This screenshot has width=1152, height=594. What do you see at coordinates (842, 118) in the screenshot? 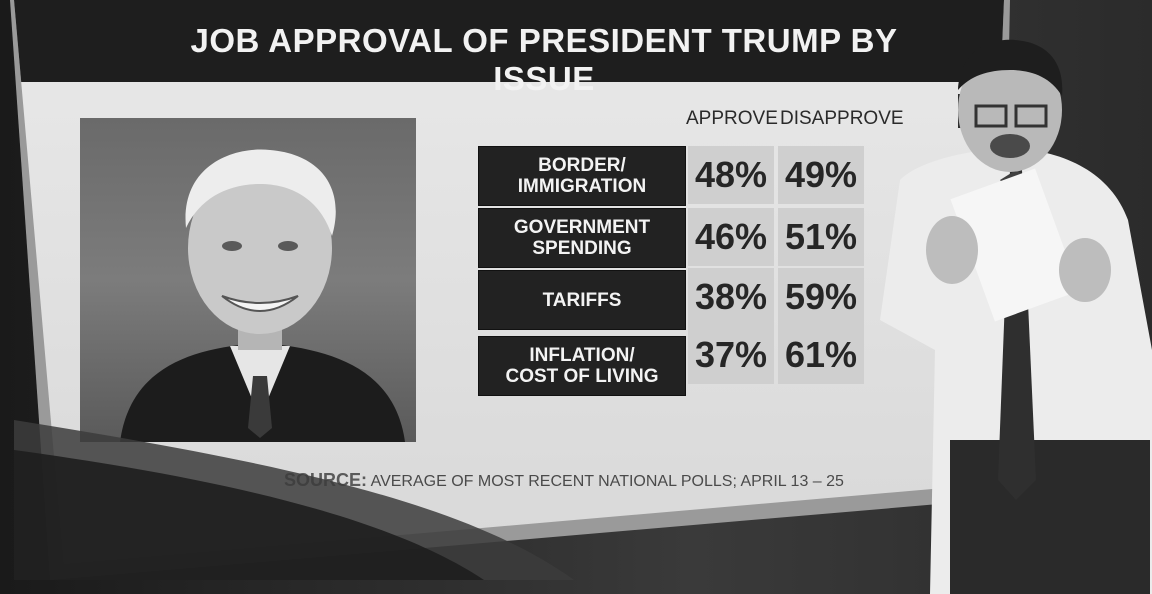
I see `column-header-disapprove: DISAPPROVE` at bounding box center [842, 118].